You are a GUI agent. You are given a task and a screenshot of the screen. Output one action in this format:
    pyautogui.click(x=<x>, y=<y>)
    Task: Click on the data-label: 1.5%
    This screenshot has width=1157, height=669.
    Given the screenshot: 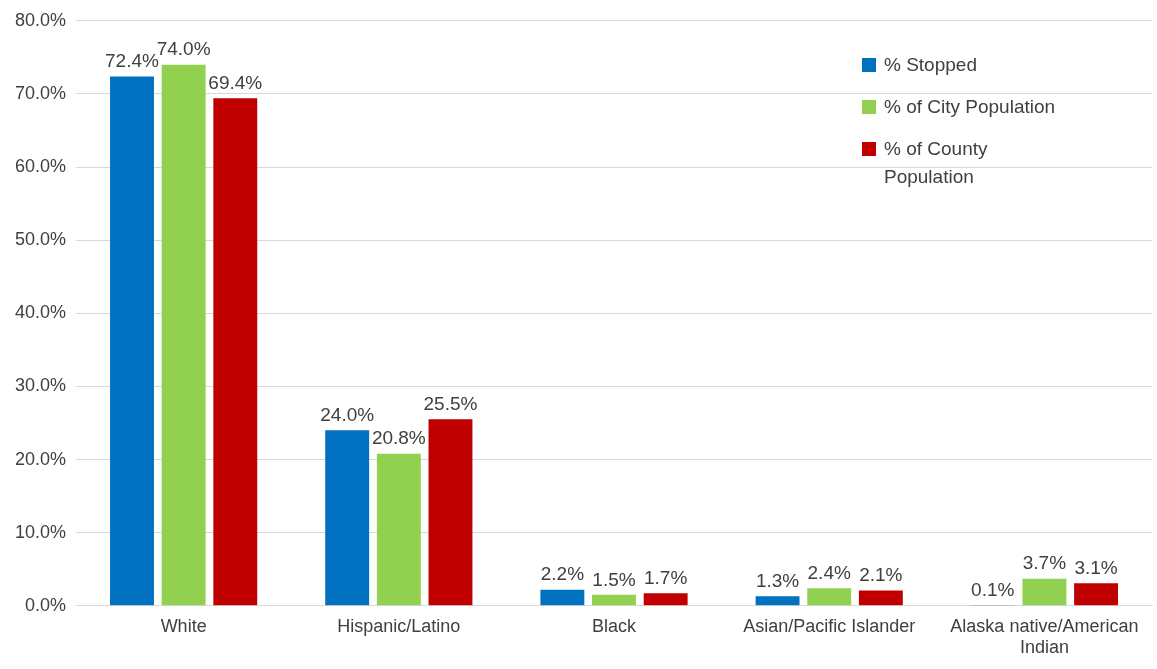 What is the action you would take?
    pyautogui.click(x=614, y=579)
    